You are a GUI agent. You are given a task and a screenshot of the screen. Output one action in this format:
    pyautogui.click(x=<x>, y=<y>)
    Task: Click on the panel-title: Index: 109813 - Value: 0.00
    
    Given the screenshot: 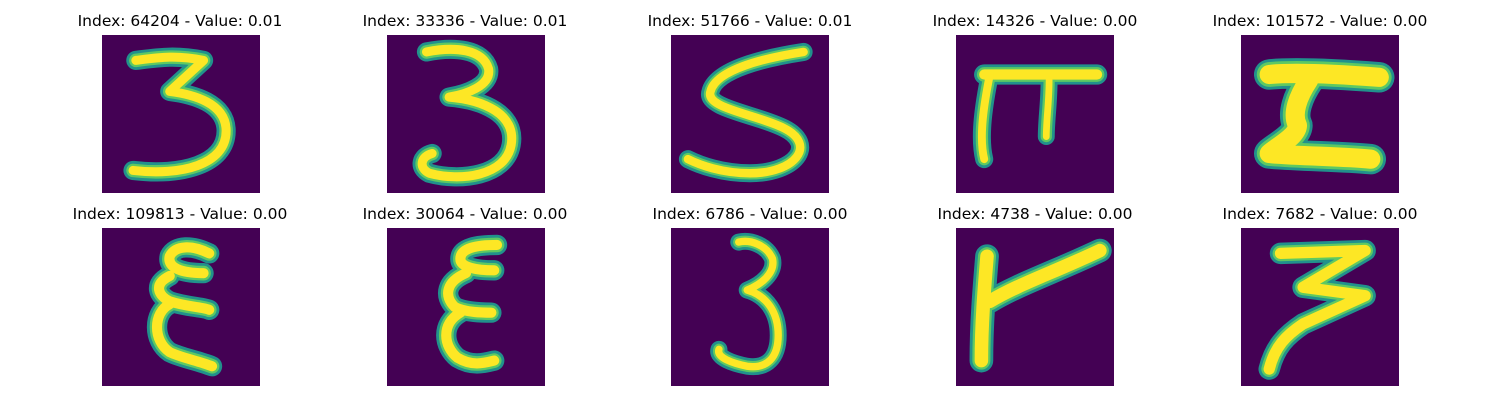 What is the action you would take?
    pyautogui.click(x=180, y=214)
    